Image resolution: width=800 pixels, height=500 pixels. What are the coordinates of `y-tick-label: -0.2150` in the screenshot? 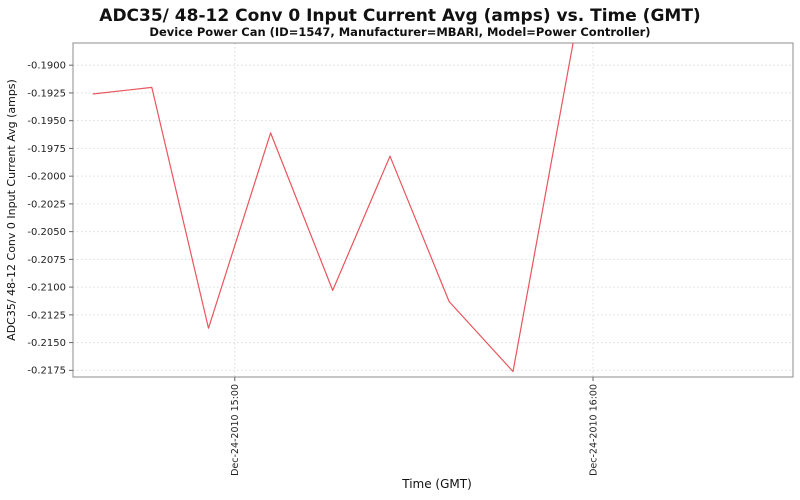 It's located at (46, 343).